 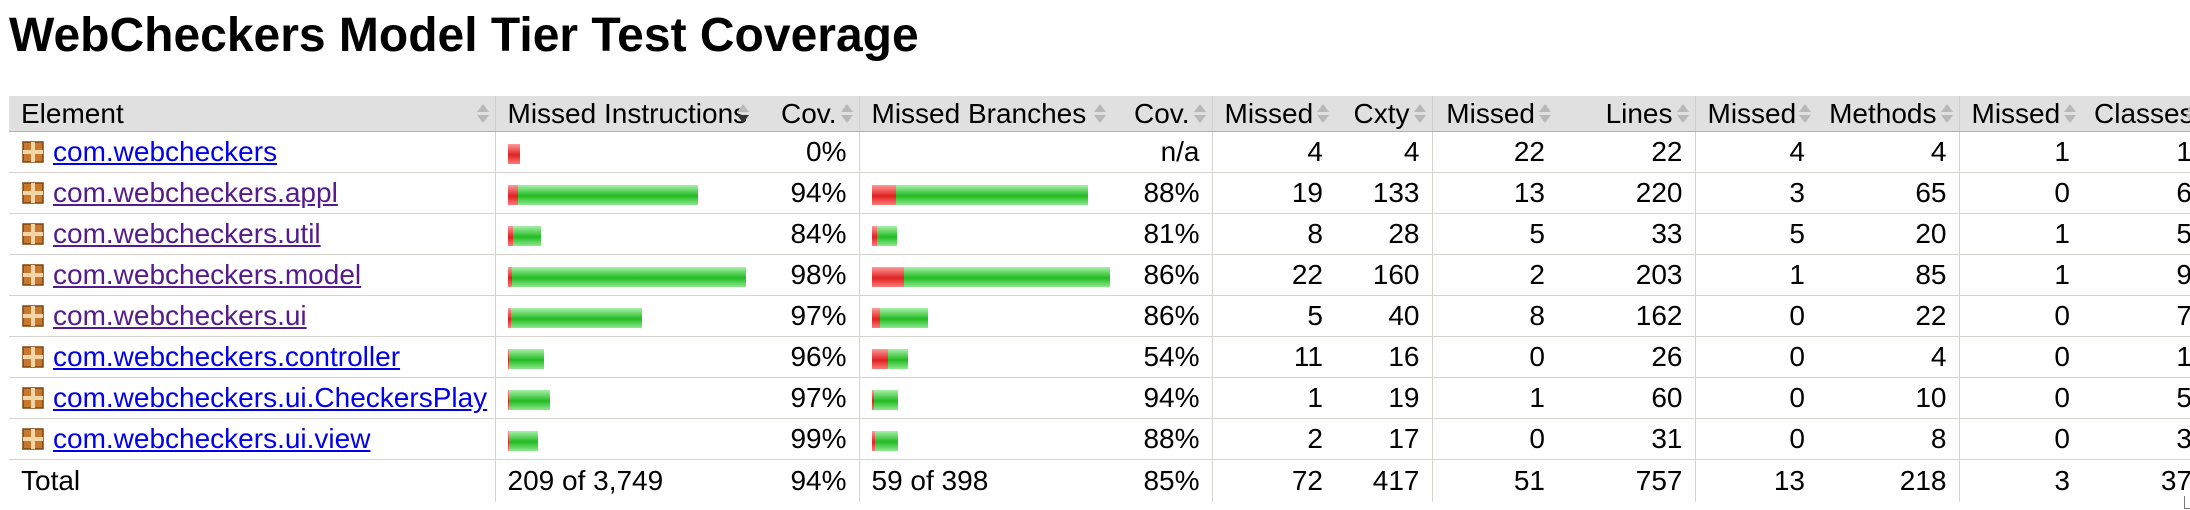 What do you see at coordinates (165, 151) in the screenshot?
I see `package-link: com.webcheckers` at bounding box center [165, 151].